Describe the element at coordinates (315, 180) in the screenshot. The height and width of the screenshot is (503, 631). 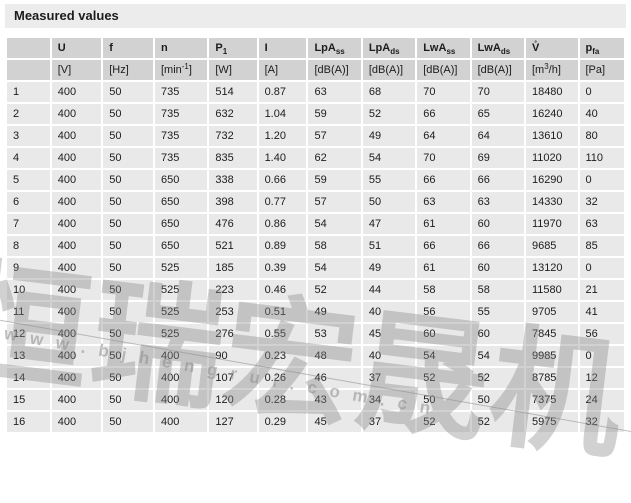
I see `table-row: 5 400 50 650 338 0.66 59 55 66 66 16290 0` at that location.